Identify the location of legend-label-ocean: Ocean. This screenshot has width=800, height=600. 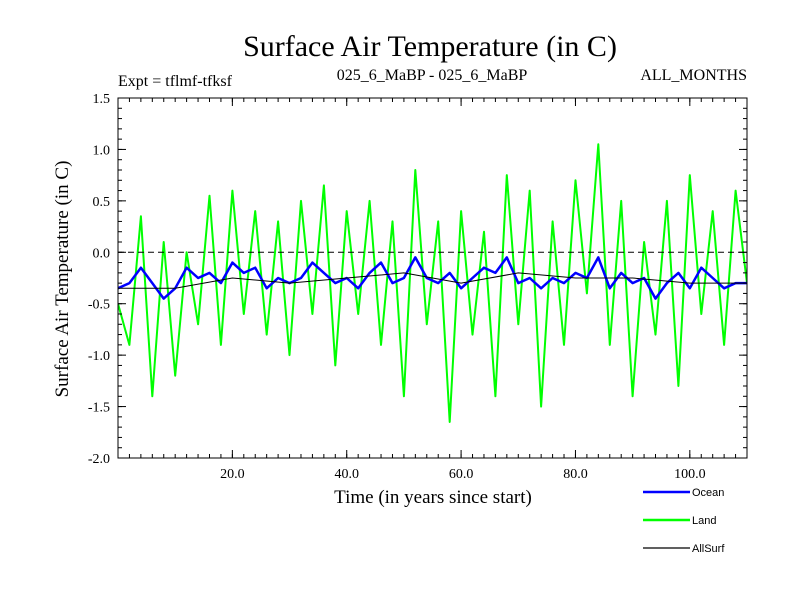
(708, 493).